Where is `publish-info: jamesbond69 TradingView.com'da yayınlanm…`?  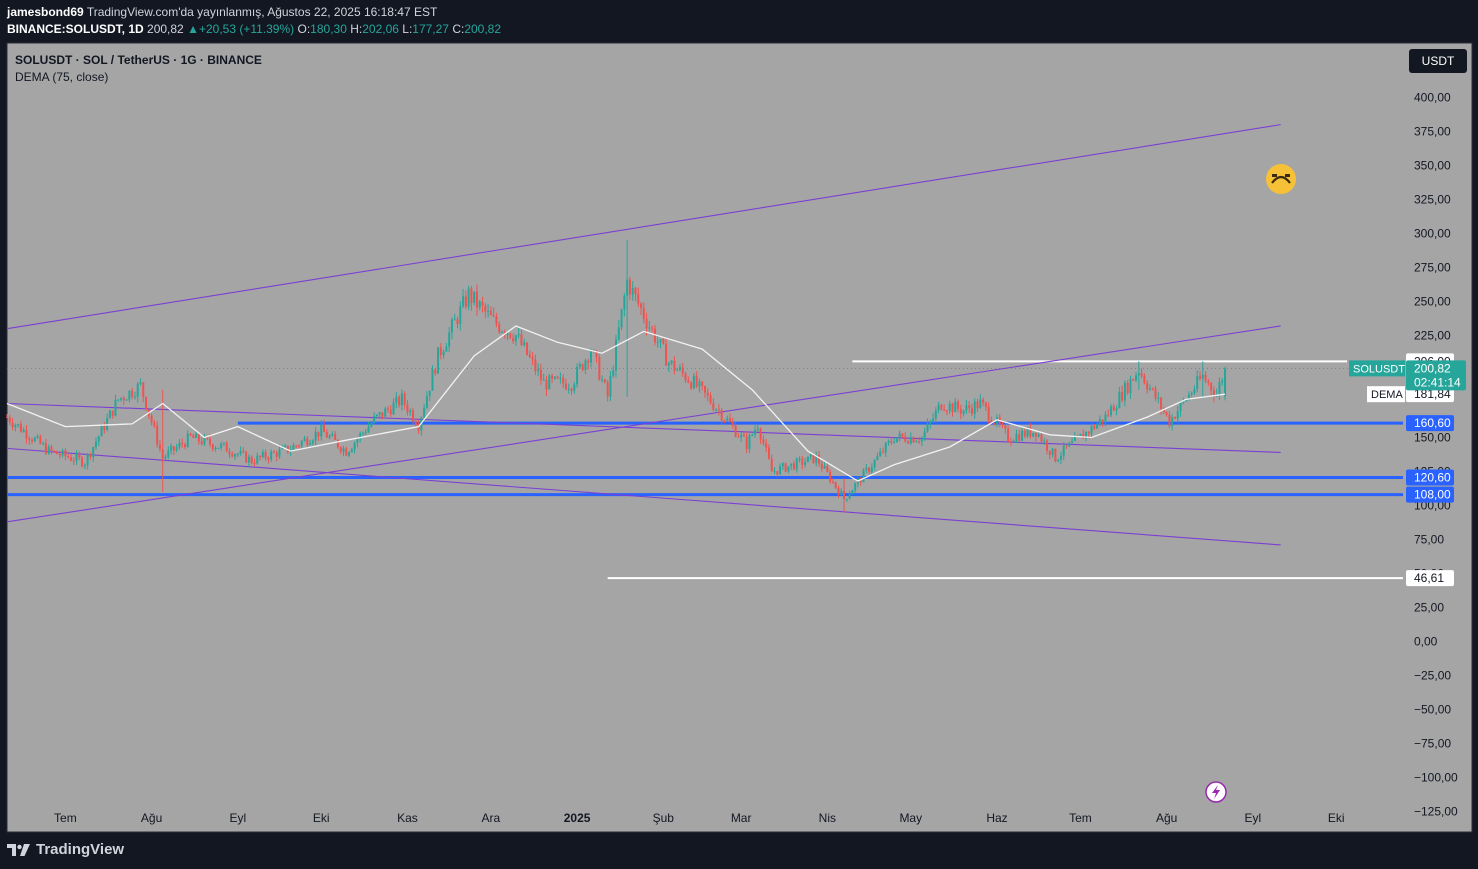 publish-info: jamesbond69 TradingView.com'da yayınlanm… is located at coordinates (222, 12).